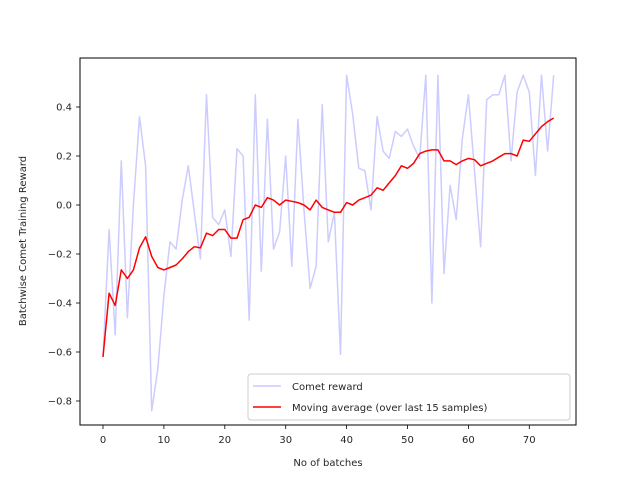  Describe the element at coordinates (407, 440) in the screenshot. I see `x-tick-label: 50` at that location.